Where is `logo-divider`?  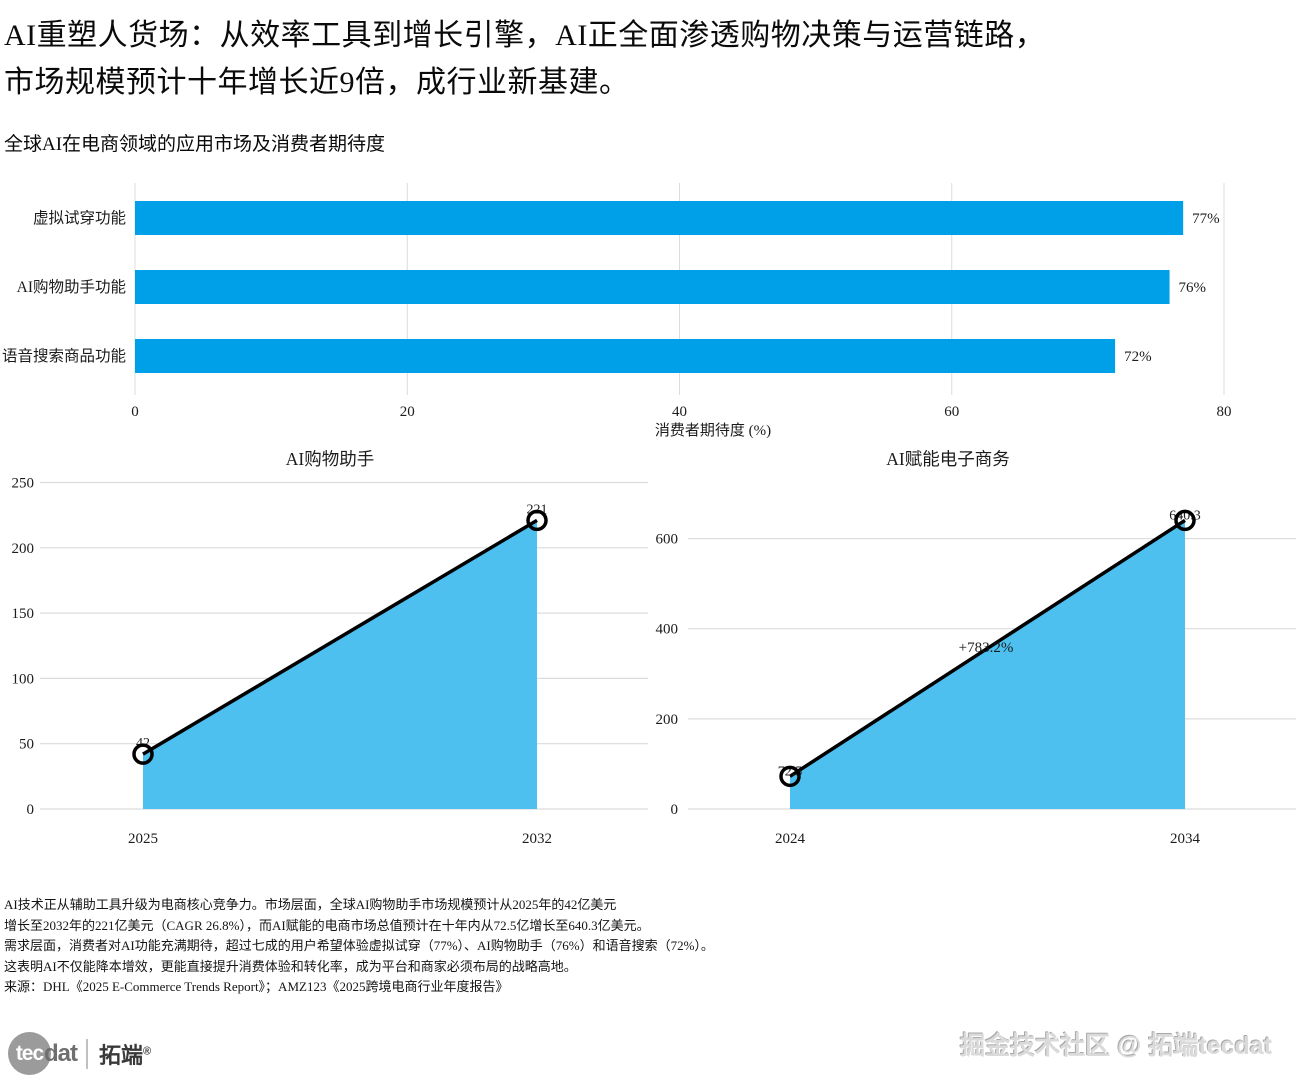
logo-divider is located at coordinates (87, 1053).